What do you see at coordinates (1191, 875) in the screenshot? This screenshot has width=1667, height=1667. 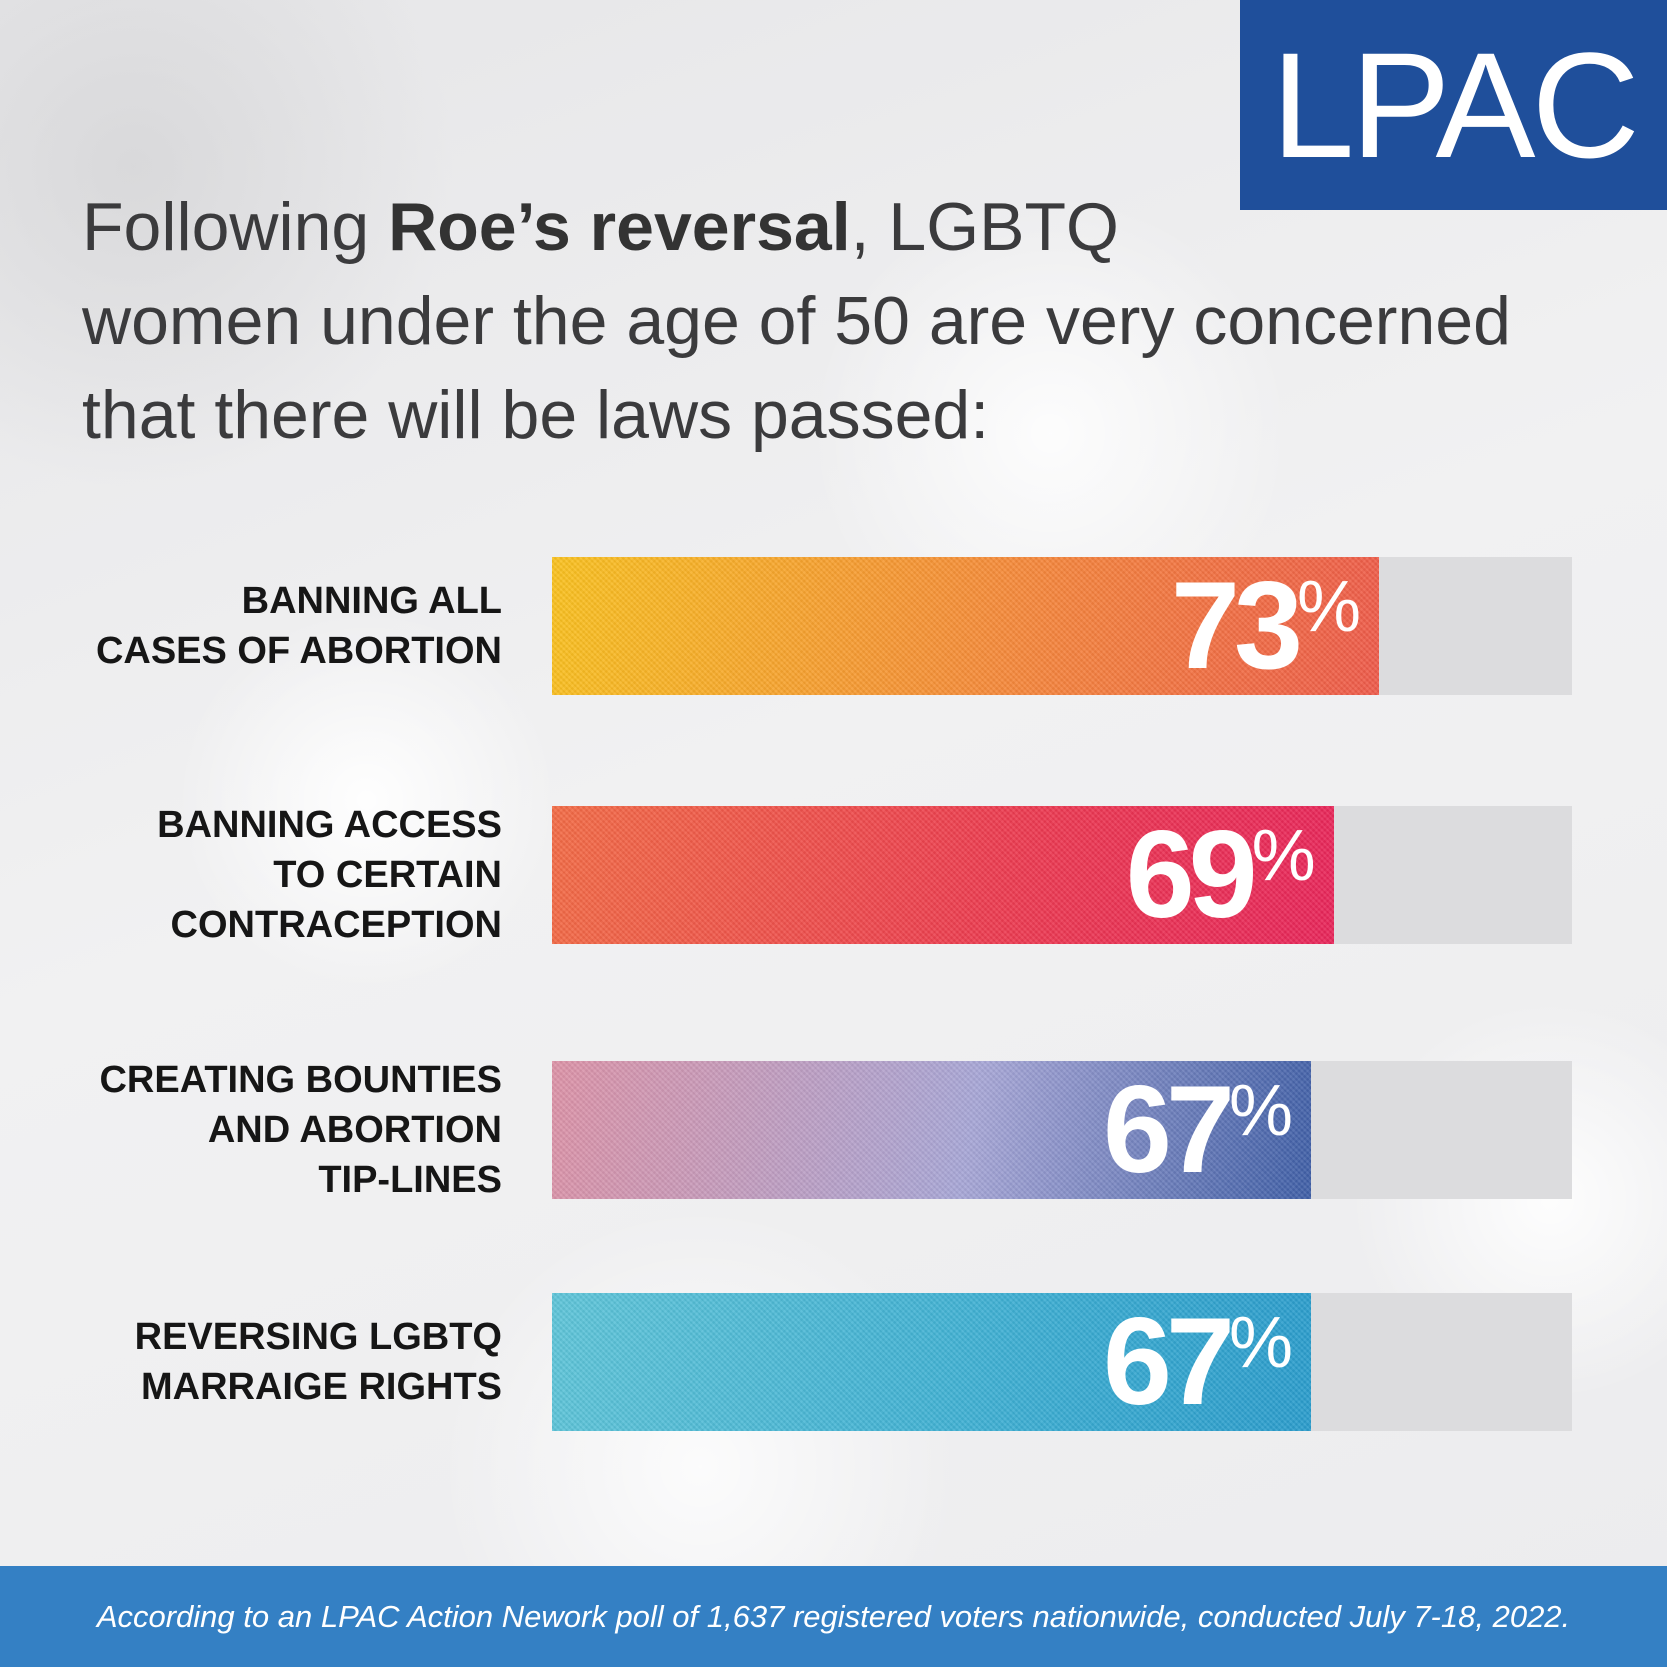 I see `data-label-value: 69` at bounding box center [1191, 875].